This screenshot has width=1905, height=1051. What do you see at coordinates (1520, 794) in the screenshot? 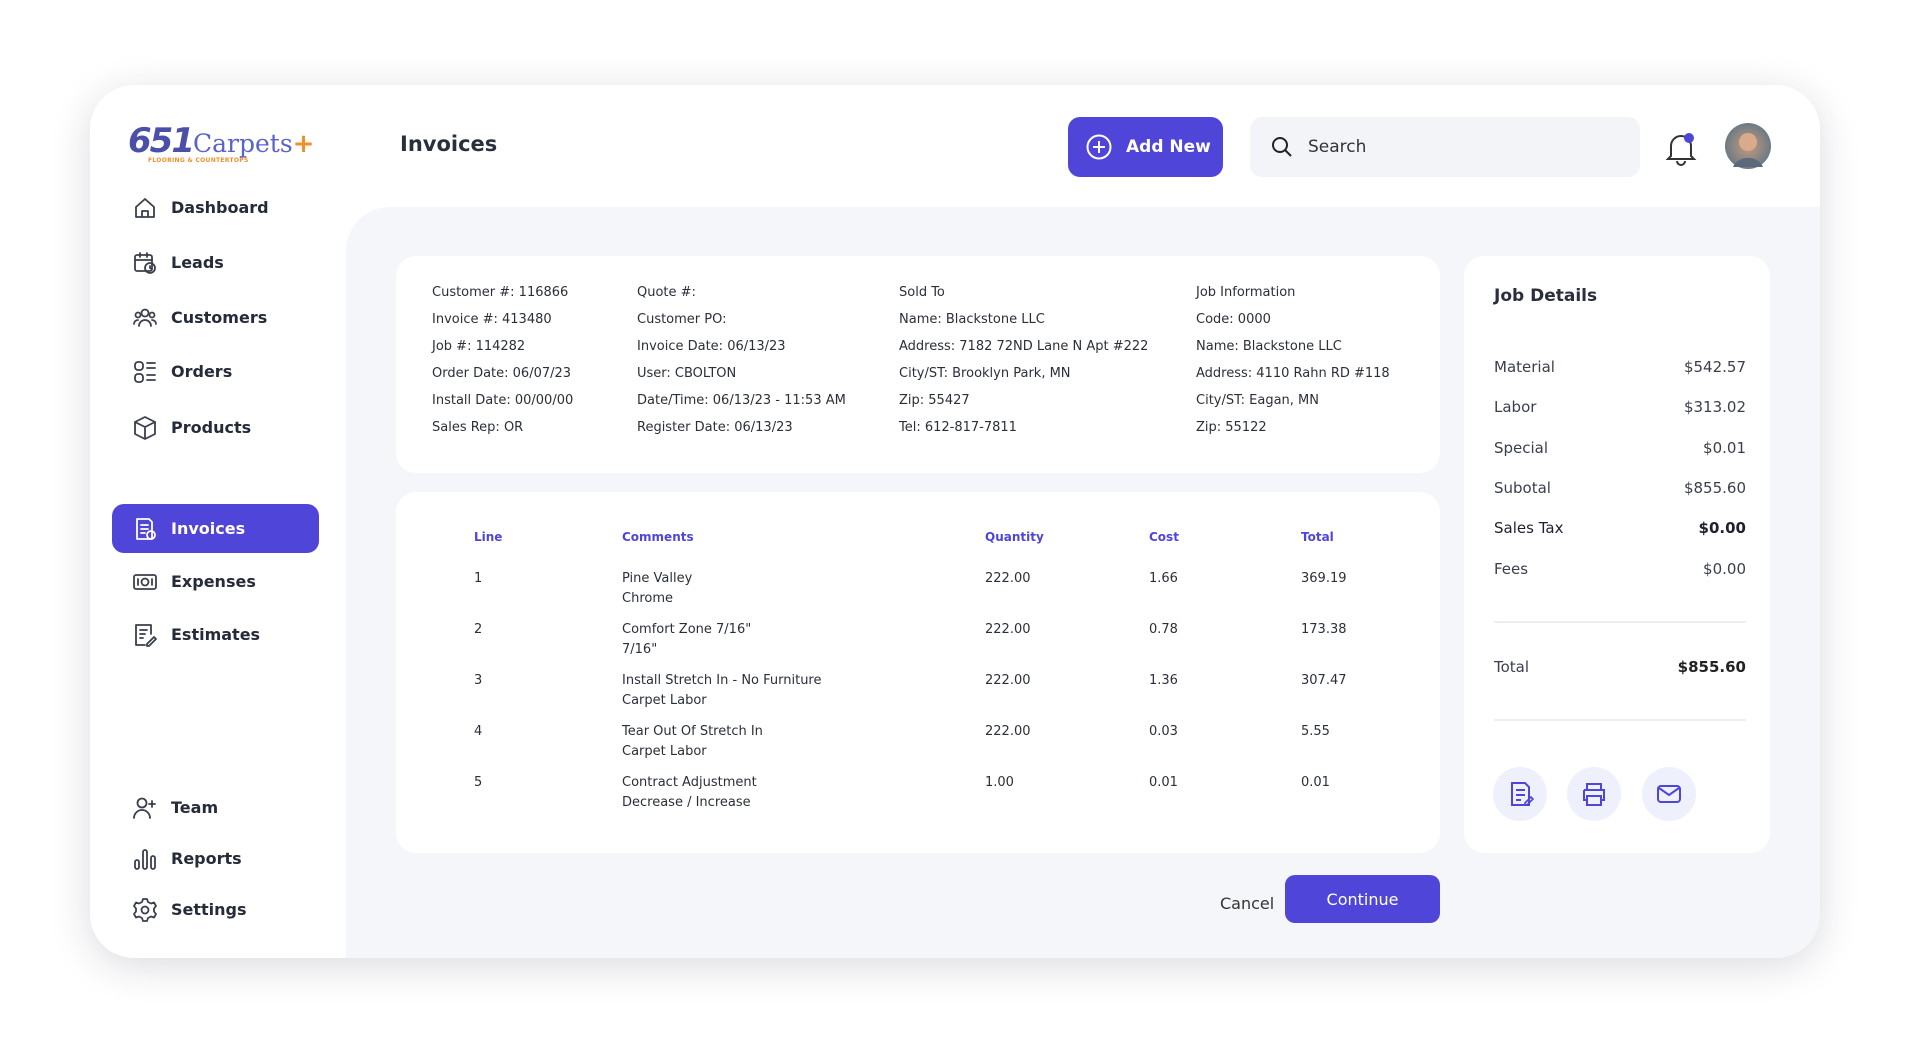
I see `edit-button` at bounding box center [1520, 794].